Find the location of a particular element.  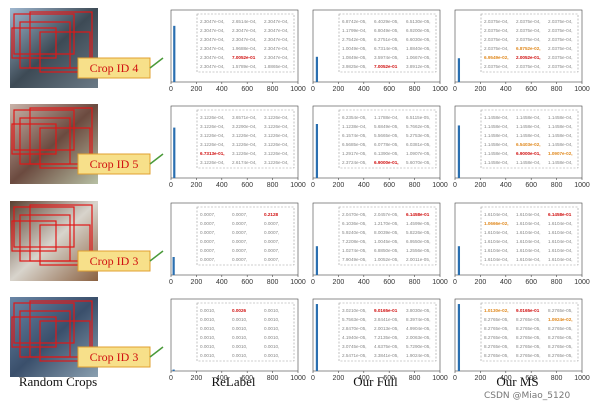

number-cell: 6.7313e-01, is located at coordinates (212, 153).